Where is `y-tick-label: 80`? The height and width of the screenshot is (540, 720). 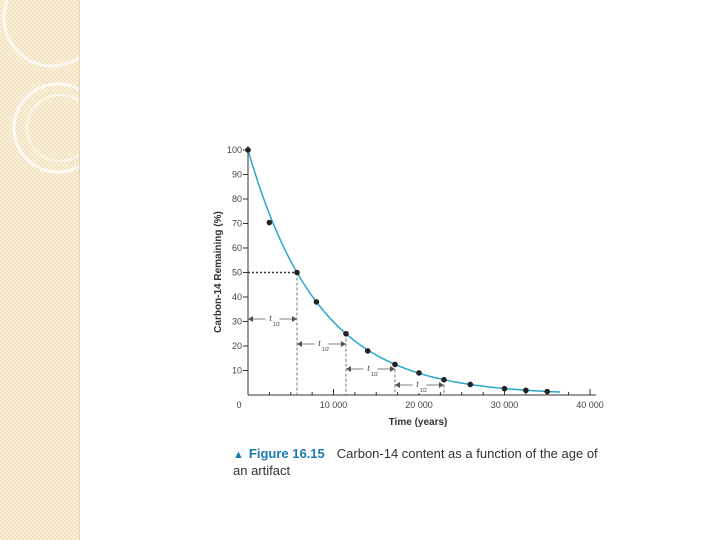 y-tick-label: 80 is located at coordinates (237, 199).